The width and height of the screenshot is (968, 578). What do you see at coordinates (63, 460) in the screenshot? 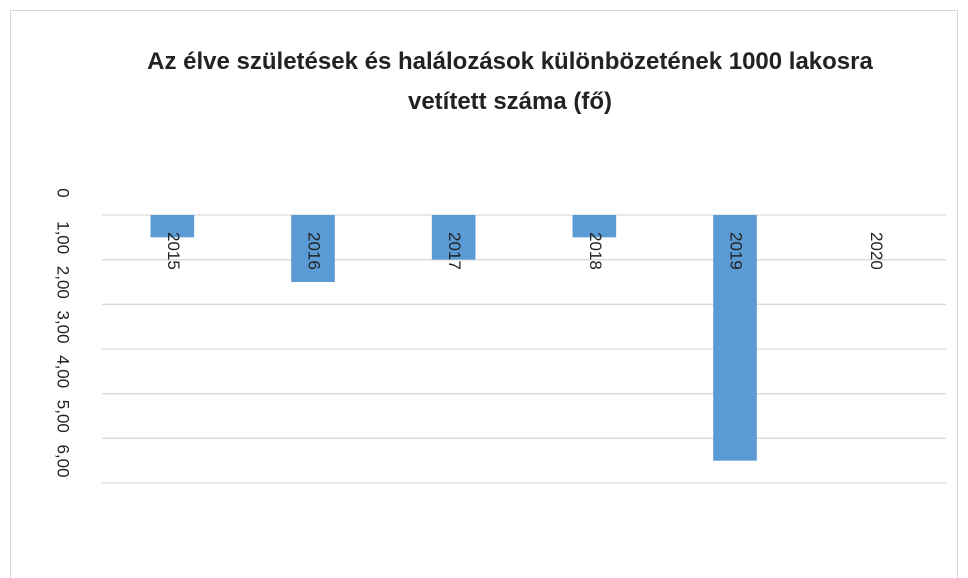
I see `y-tick-label: 6,00` at bounding box center [63, 460].